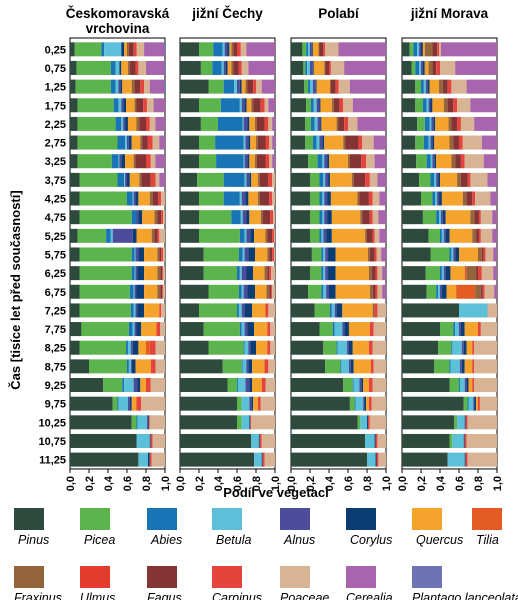 The image size is (518, 600). I want to click on y-tick-label: 2,25, so click(55, 125).